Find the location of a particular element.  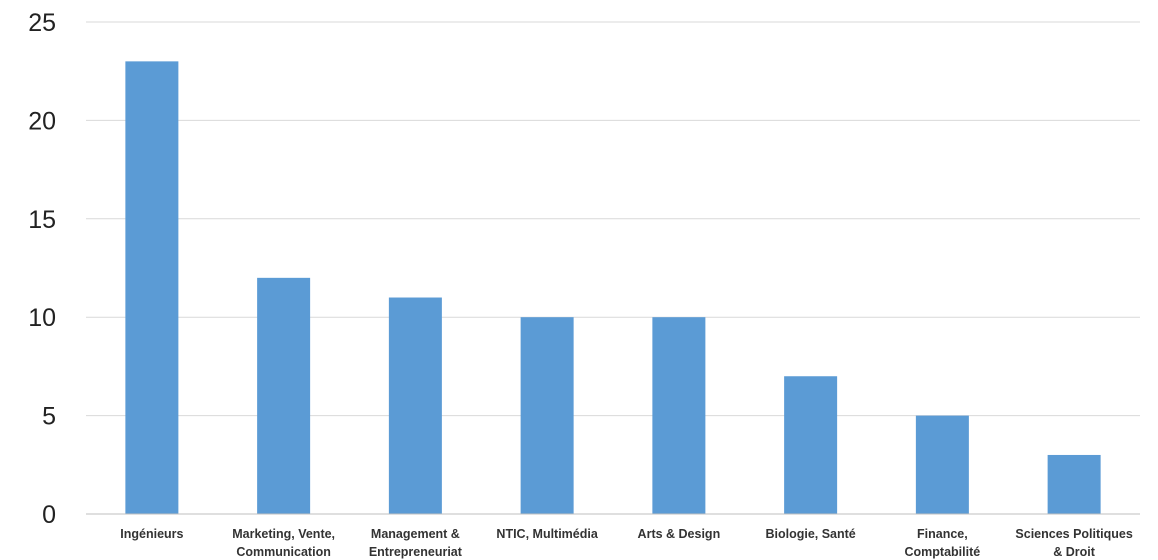

x-tick-label: Ingénieurs is located at coordinates (151, 534).